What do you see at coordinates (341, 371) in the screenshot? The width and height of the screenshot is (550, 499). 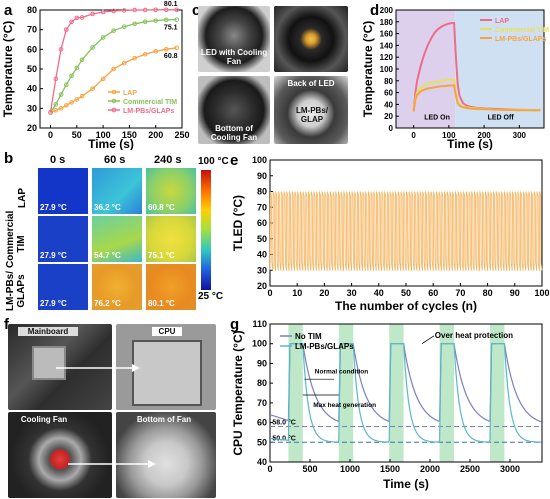 I see `annotation-normal: Normal condition` at bounding box center [341, 371].